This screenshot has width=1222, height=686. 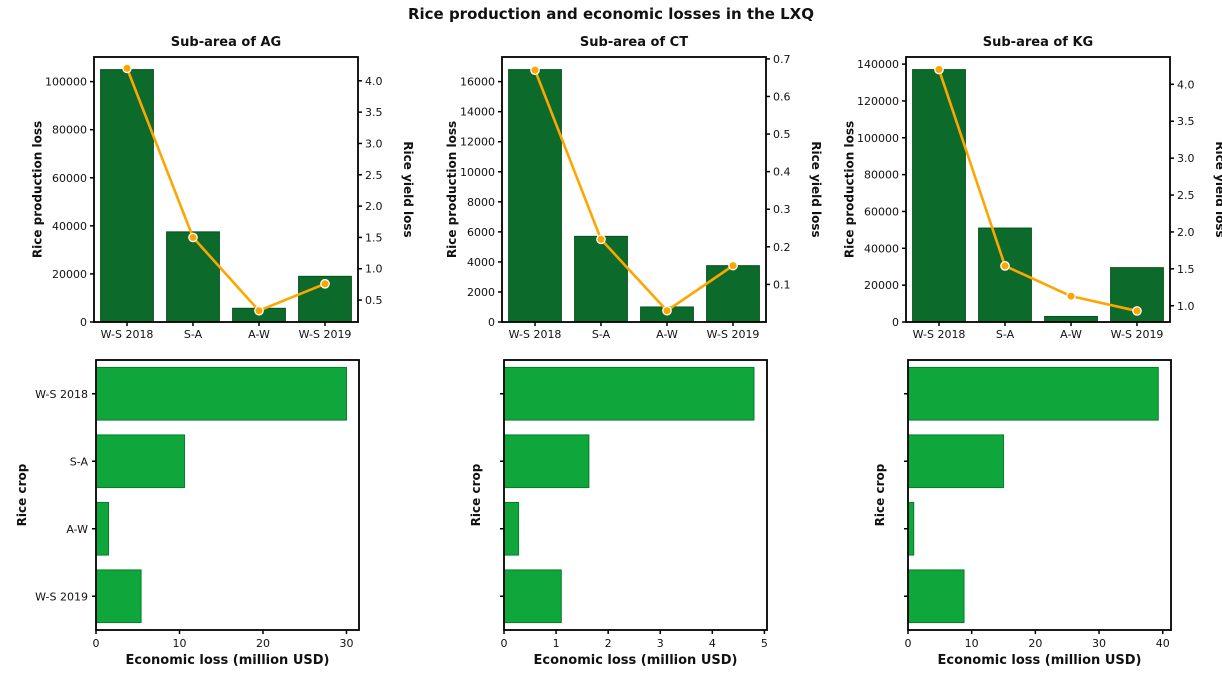 I want to click on svg-text: 14000, so click(x=477, y=112).